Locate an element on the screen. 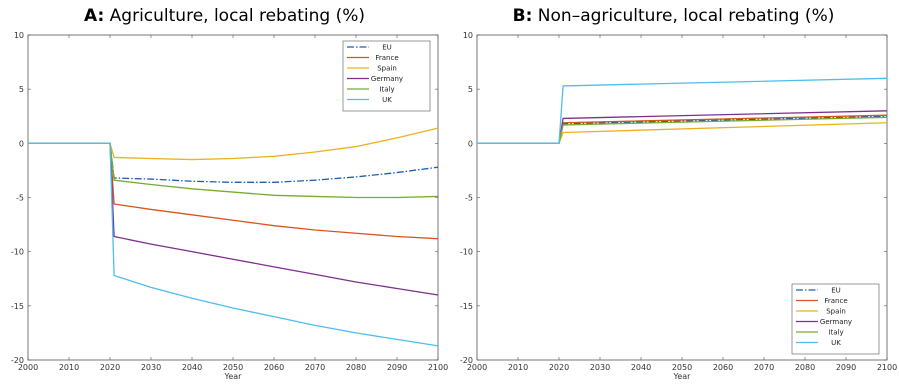  series-line-italy is located at coordinates (233, 170).